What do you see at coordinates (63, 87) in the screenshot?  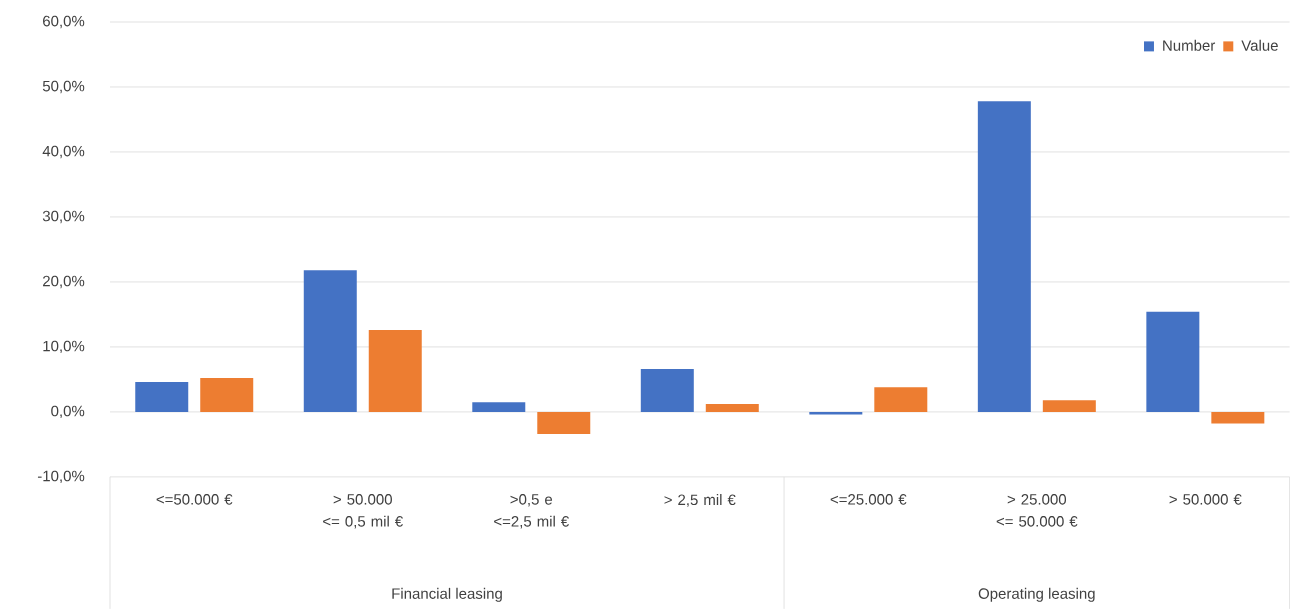 I see `y-tick-label: 50,0%` at bounding box center [63, 87].